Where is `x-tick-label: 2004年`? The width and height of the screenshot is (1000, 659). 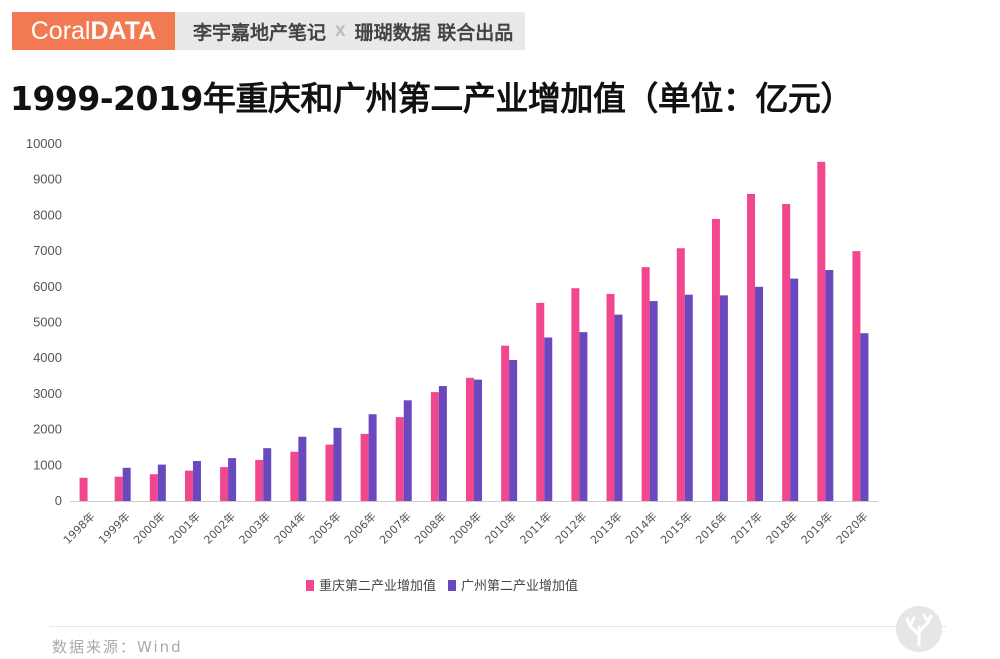 x-tick-label: 2004年 is located at coordinates (289, 527).